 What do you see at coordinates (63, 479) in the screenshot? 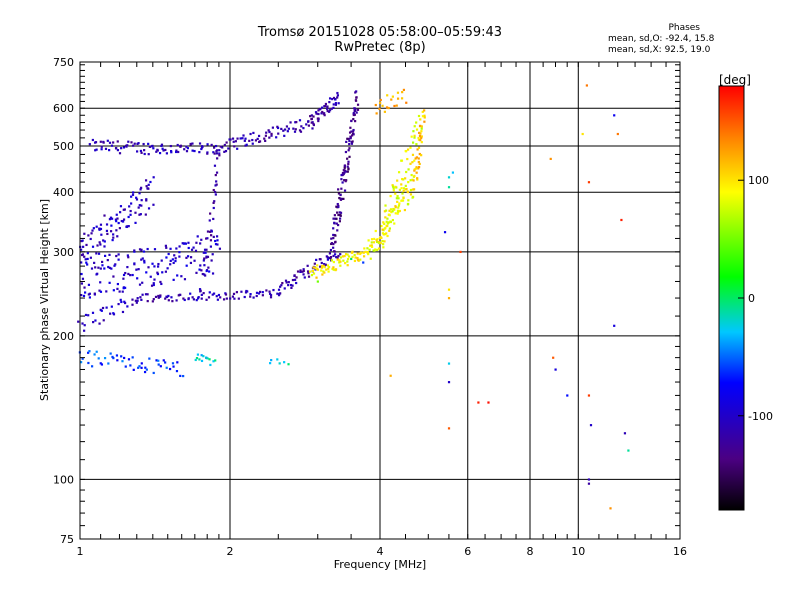
I see `y-tick-label: 100` at bounding box center [63, 479].